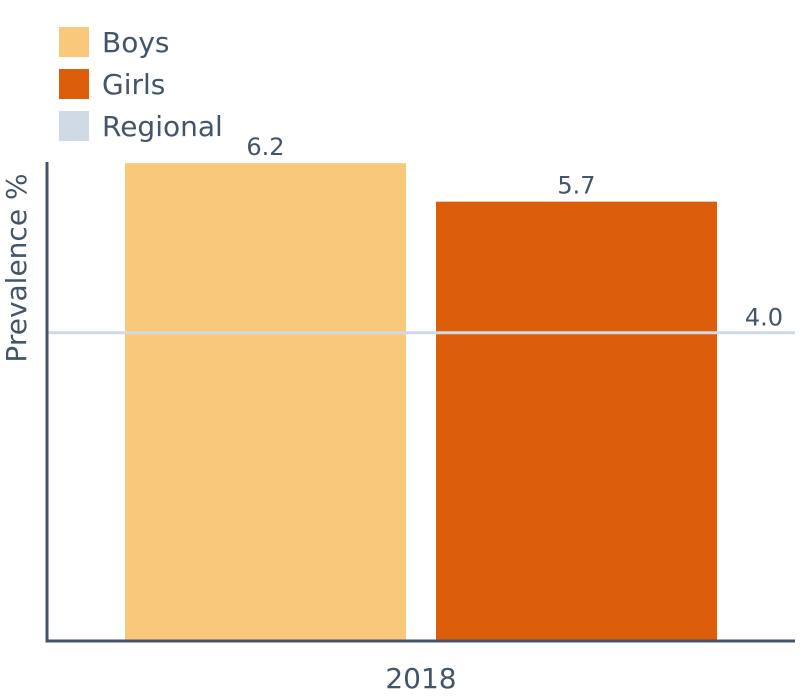 This screenshot has width=800, height=700. What do you see at coordinates (133, 84) in the screenshot?
I see `legend-label-girls: Girls` at bounding box center [133, 84].